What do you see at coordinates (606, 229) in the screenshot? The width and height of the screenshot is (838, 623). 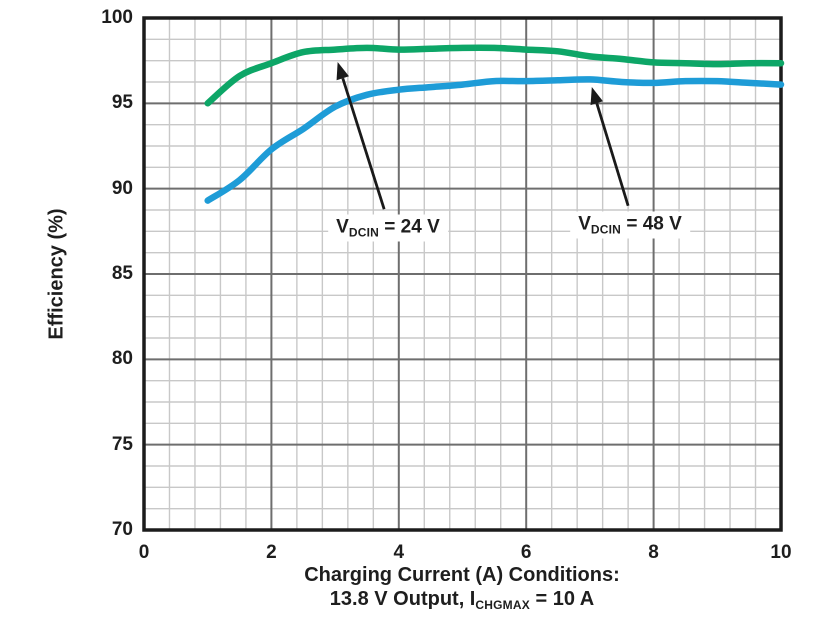 I see `annotation-48v-subscript: DCIN` at bounding box center [606, 229].